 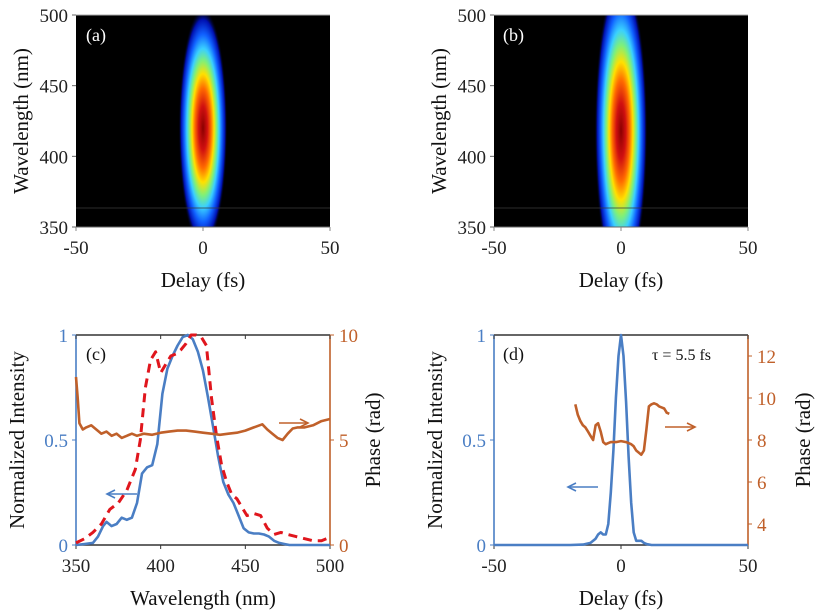 What do you see at coordinates (513, 35) in the screenshot?
I see `panel-label-b: (b)` at bounding box center [513, 35].